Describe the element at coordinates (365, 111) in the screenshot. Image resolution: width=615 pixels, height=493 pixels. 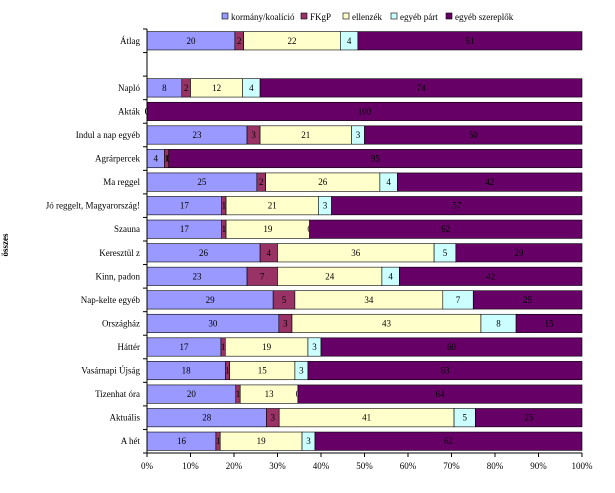
I see `data-label: 100` at that location.